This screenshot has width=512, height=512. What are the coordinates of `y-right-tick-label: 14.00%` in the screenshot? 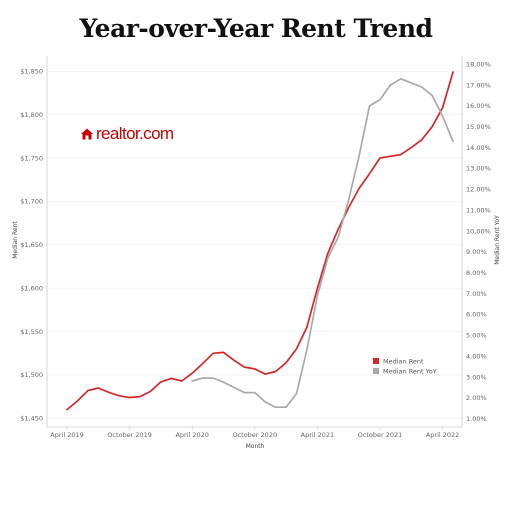 It's located at (478, 148).